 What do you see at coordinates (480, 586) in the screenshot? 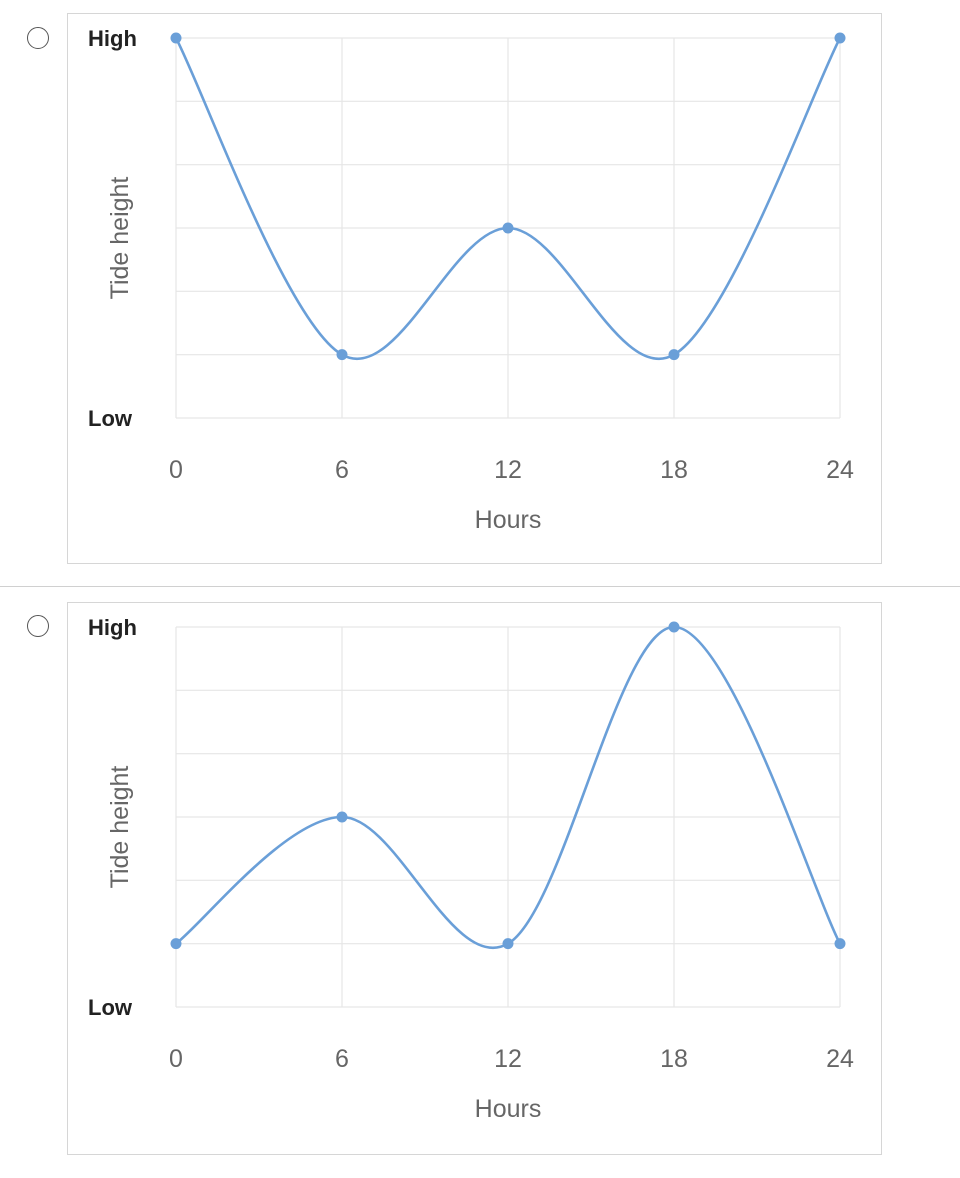
I see `option-divider` at bounding box center [480, 586].